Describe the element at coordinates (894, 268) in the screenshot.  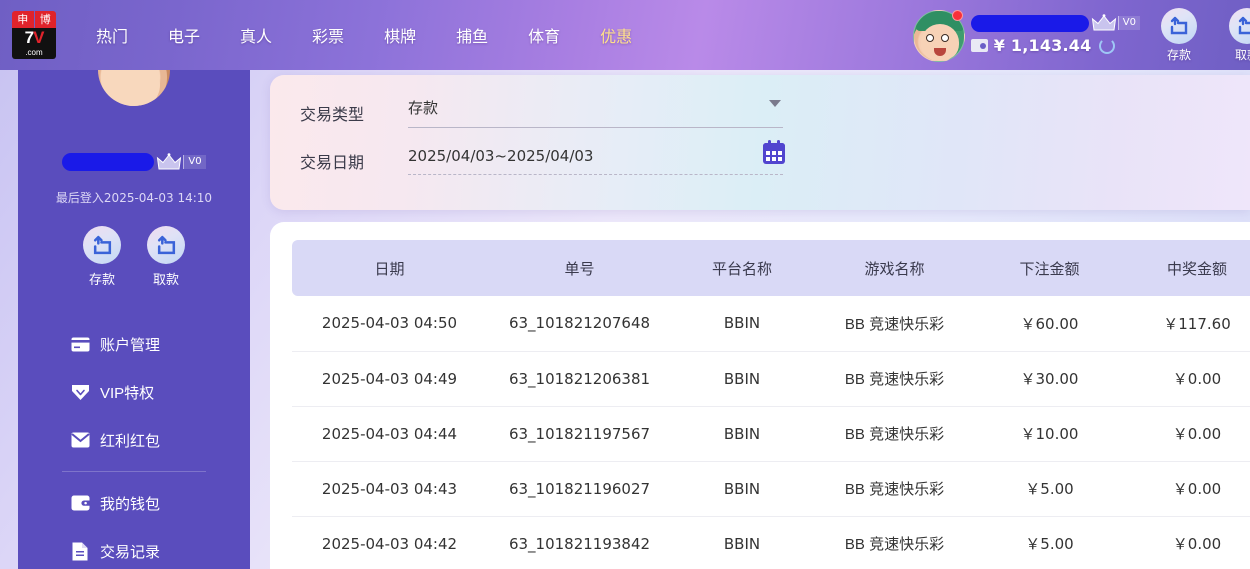
I see `column-header-game: 游戏名称` at that location.